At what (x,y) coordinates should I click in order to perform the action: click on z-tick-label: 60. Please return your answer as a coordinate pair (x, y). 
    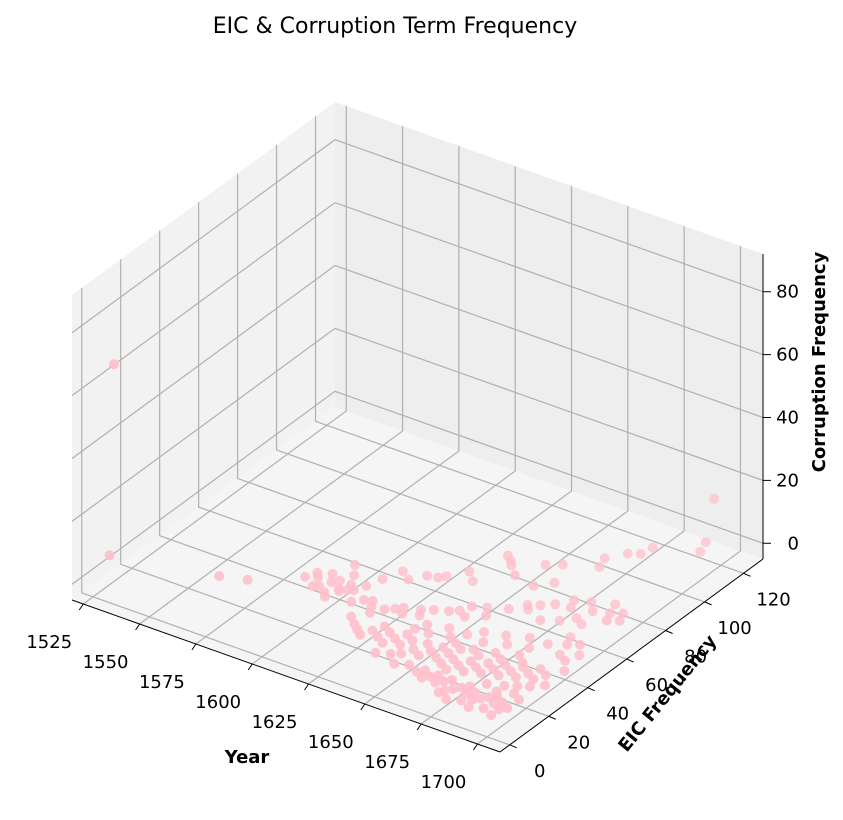
    Looking at the image, I should click on (787, 355).